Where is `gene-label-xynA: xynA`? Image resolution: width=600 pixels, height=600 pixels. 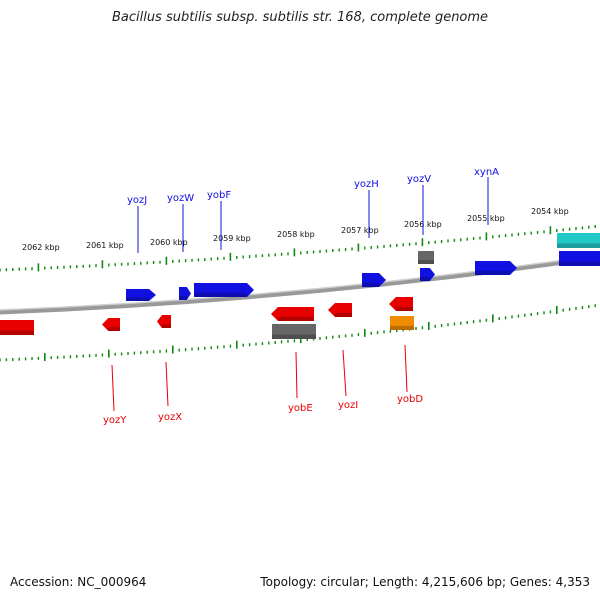 gene-label-xynA: xynA is located at coordinates (486, 172).